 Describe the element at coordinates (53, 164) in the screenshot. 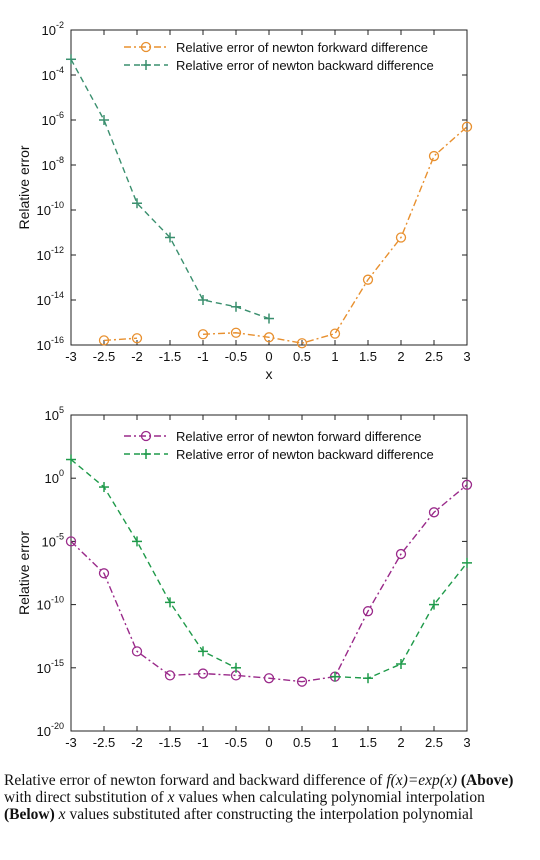

I see `y-tick-label: 10⁻⁸` at that location.